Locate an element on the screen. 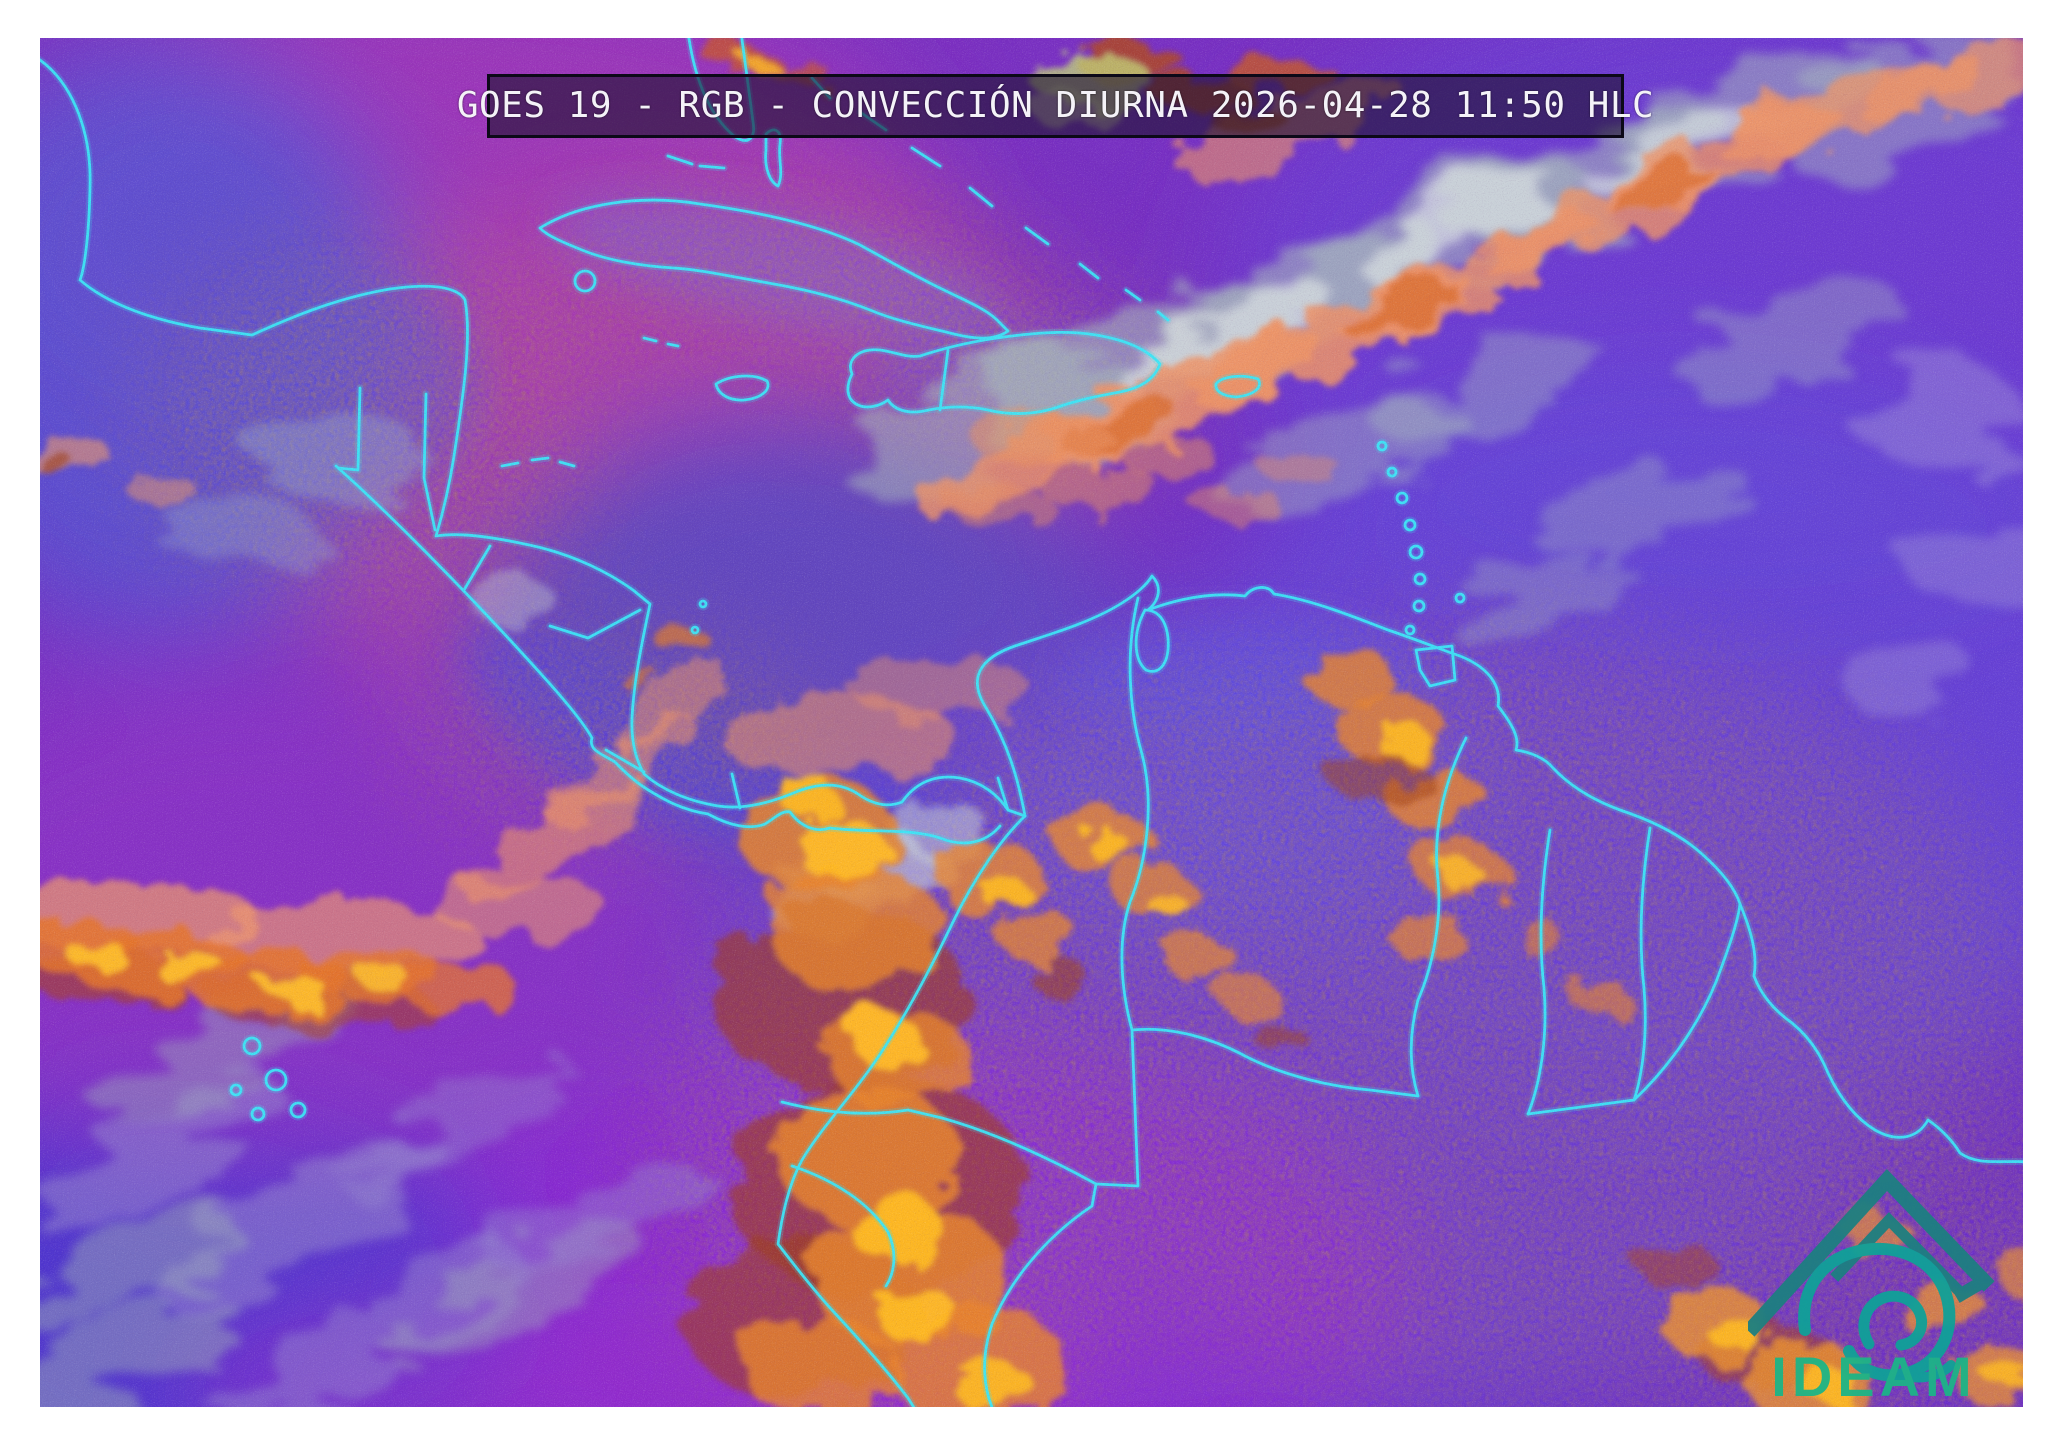 The width and height of the screenshot is (2063, 1447). ideam-logo: IDEAM is located at coordinates (1871, 1287).